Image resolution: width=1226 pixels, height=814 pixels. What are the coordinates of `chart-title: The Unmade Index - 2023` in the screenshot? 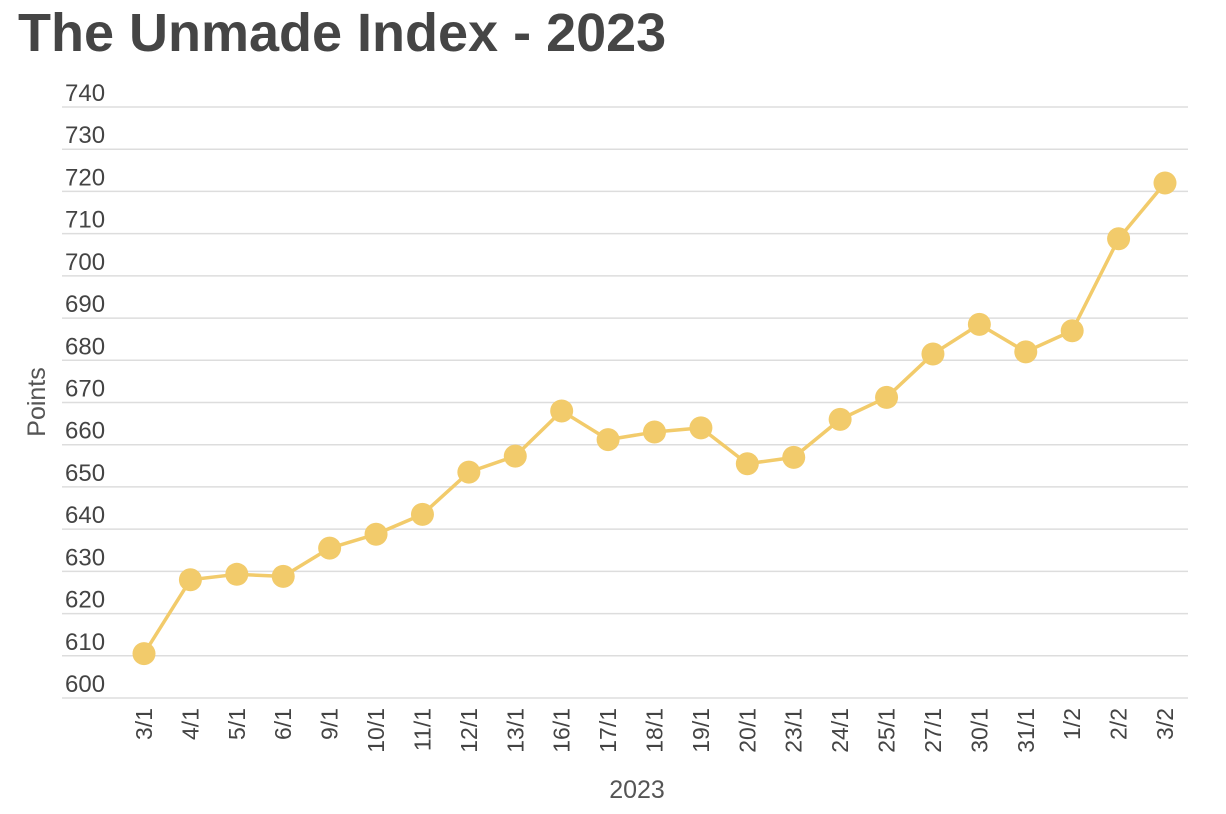 It's located at (342, 33).